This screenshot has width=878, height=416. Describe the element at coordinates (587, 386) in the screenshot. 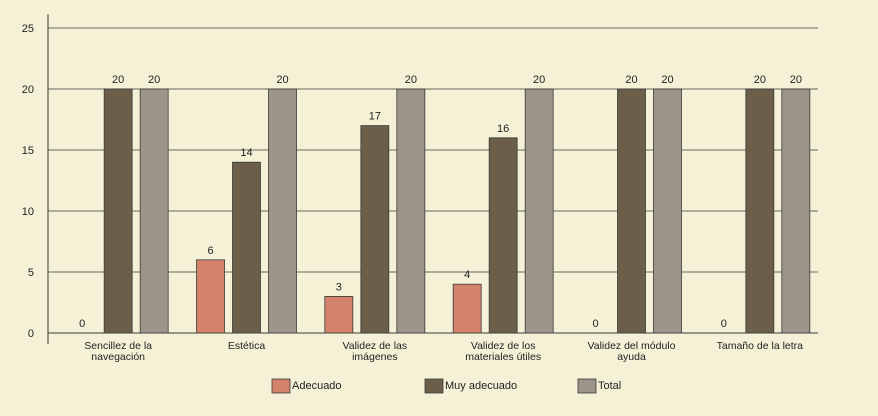

I see `legend-swatch-total` at that location.